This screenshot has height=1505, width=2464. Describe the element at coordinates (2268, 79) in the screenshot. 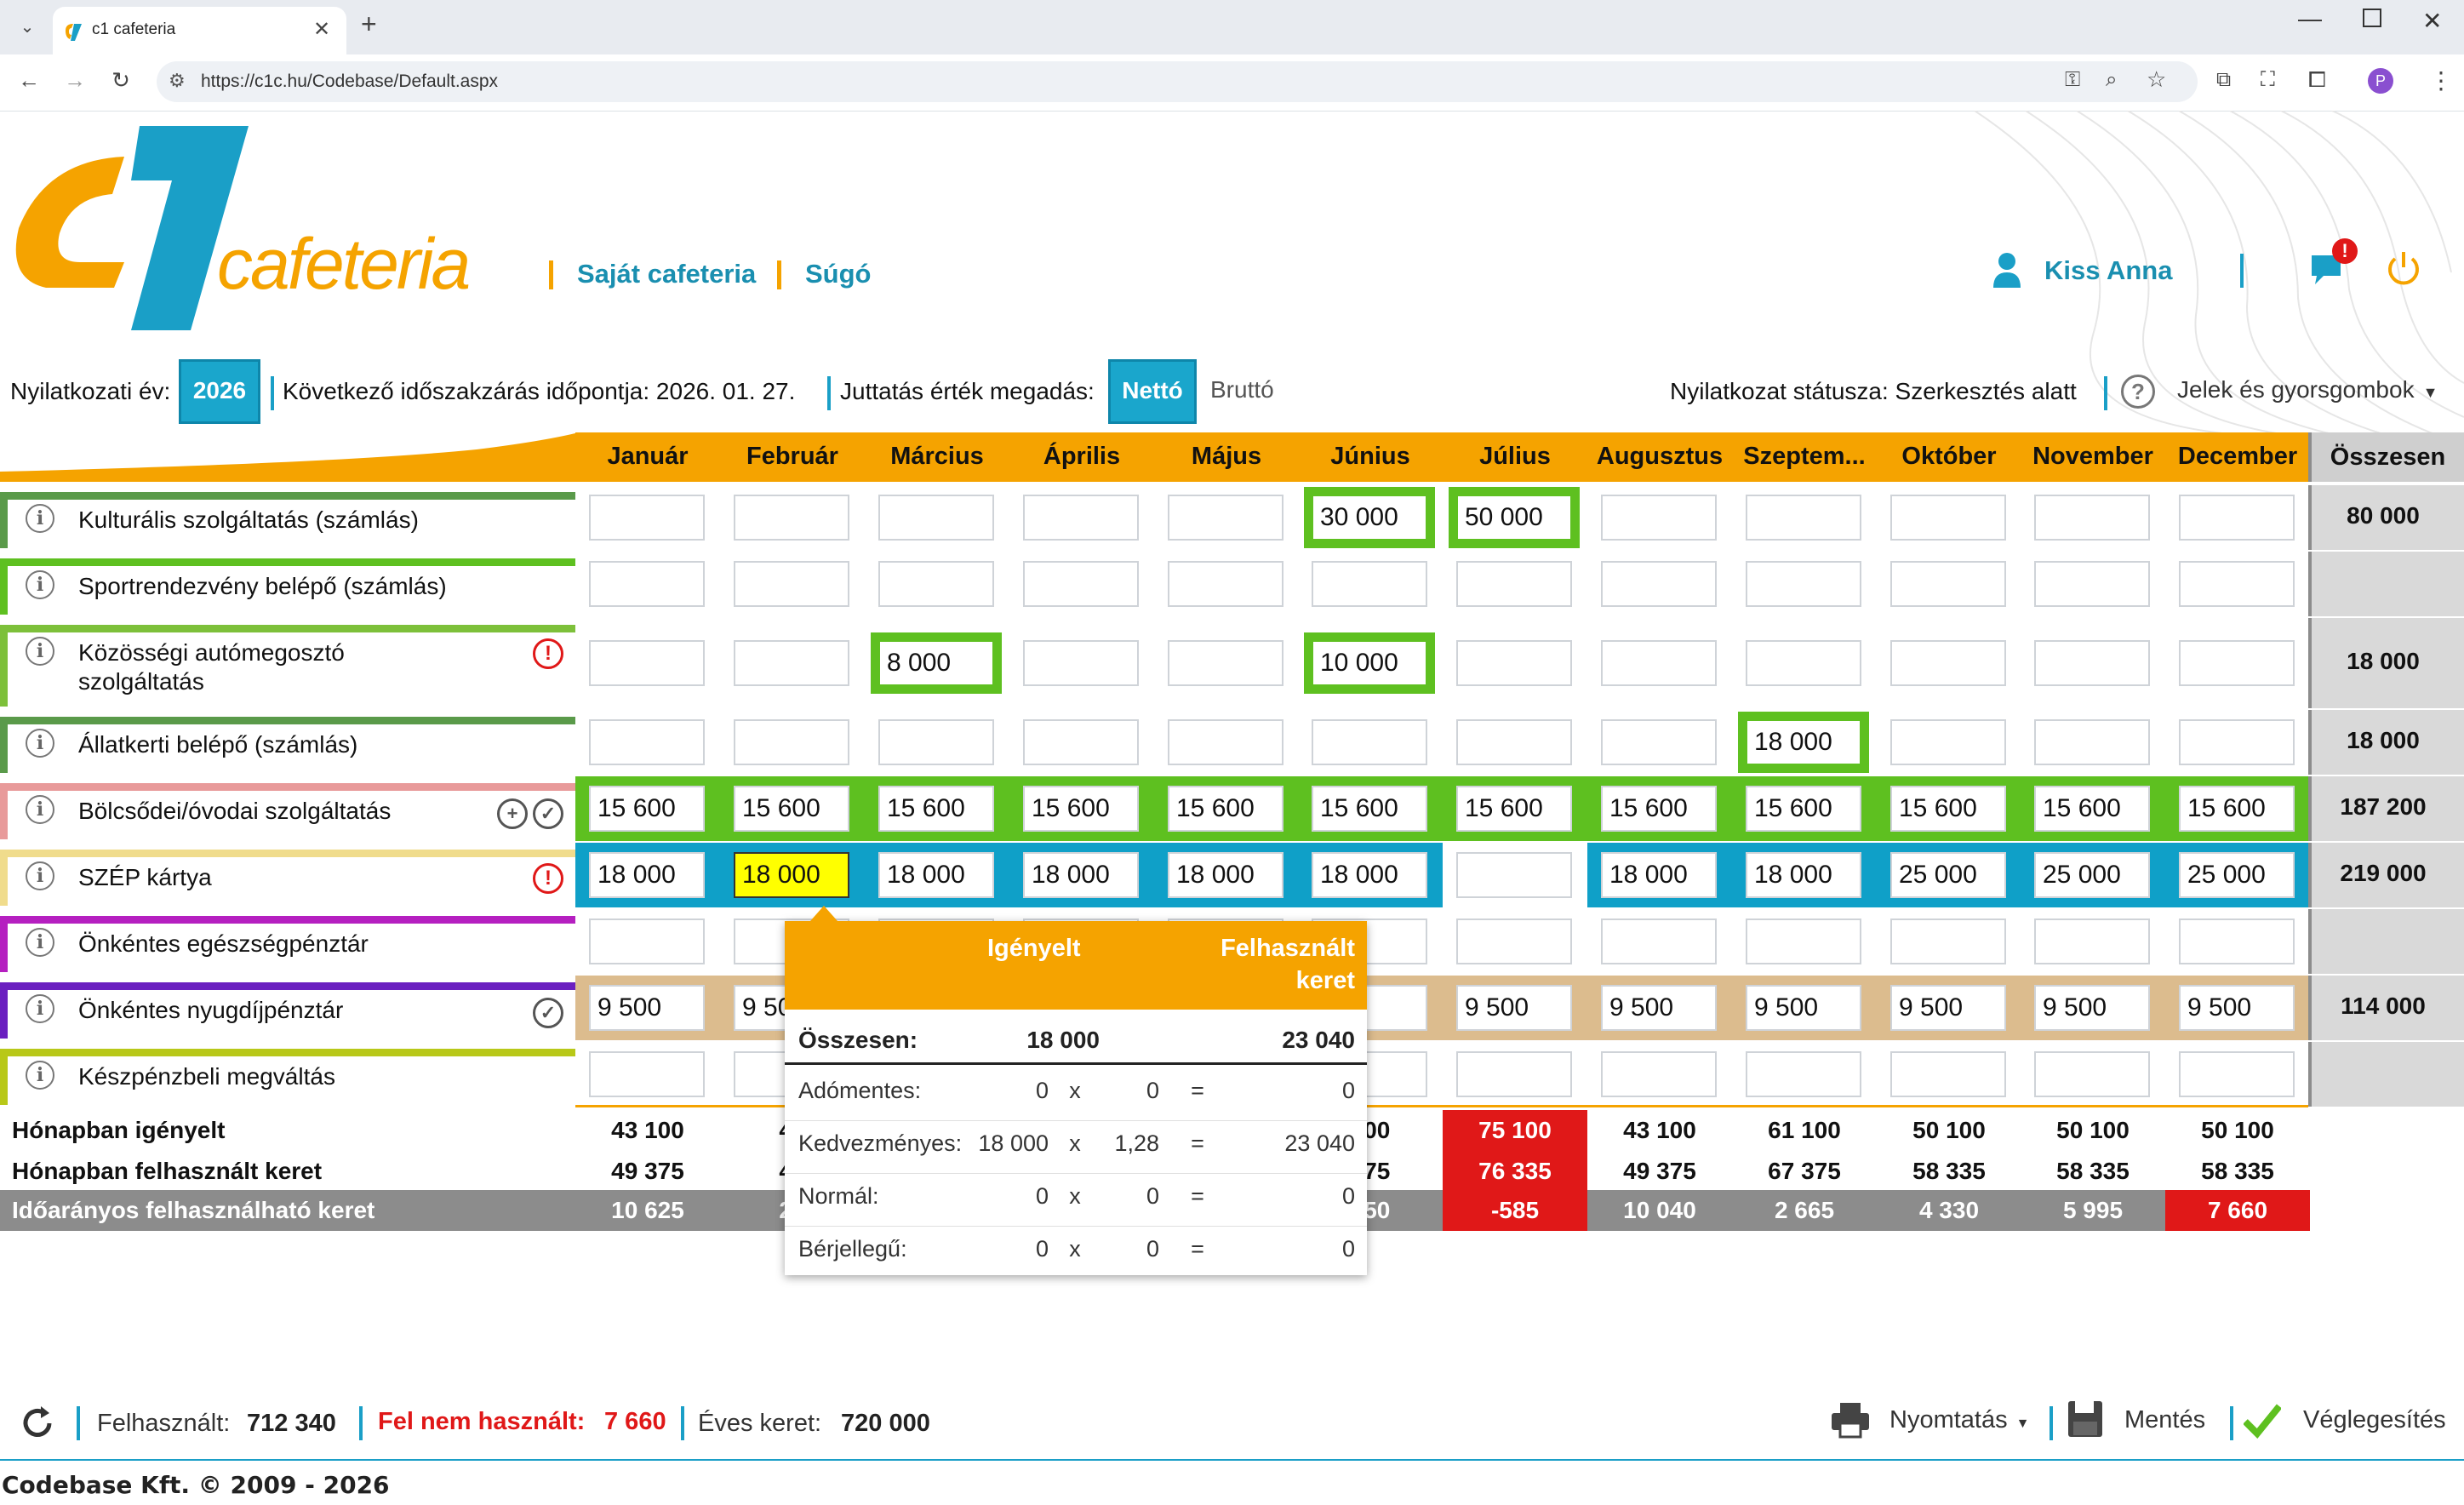

I see `screen-capture-icon: ⛶` at that location.